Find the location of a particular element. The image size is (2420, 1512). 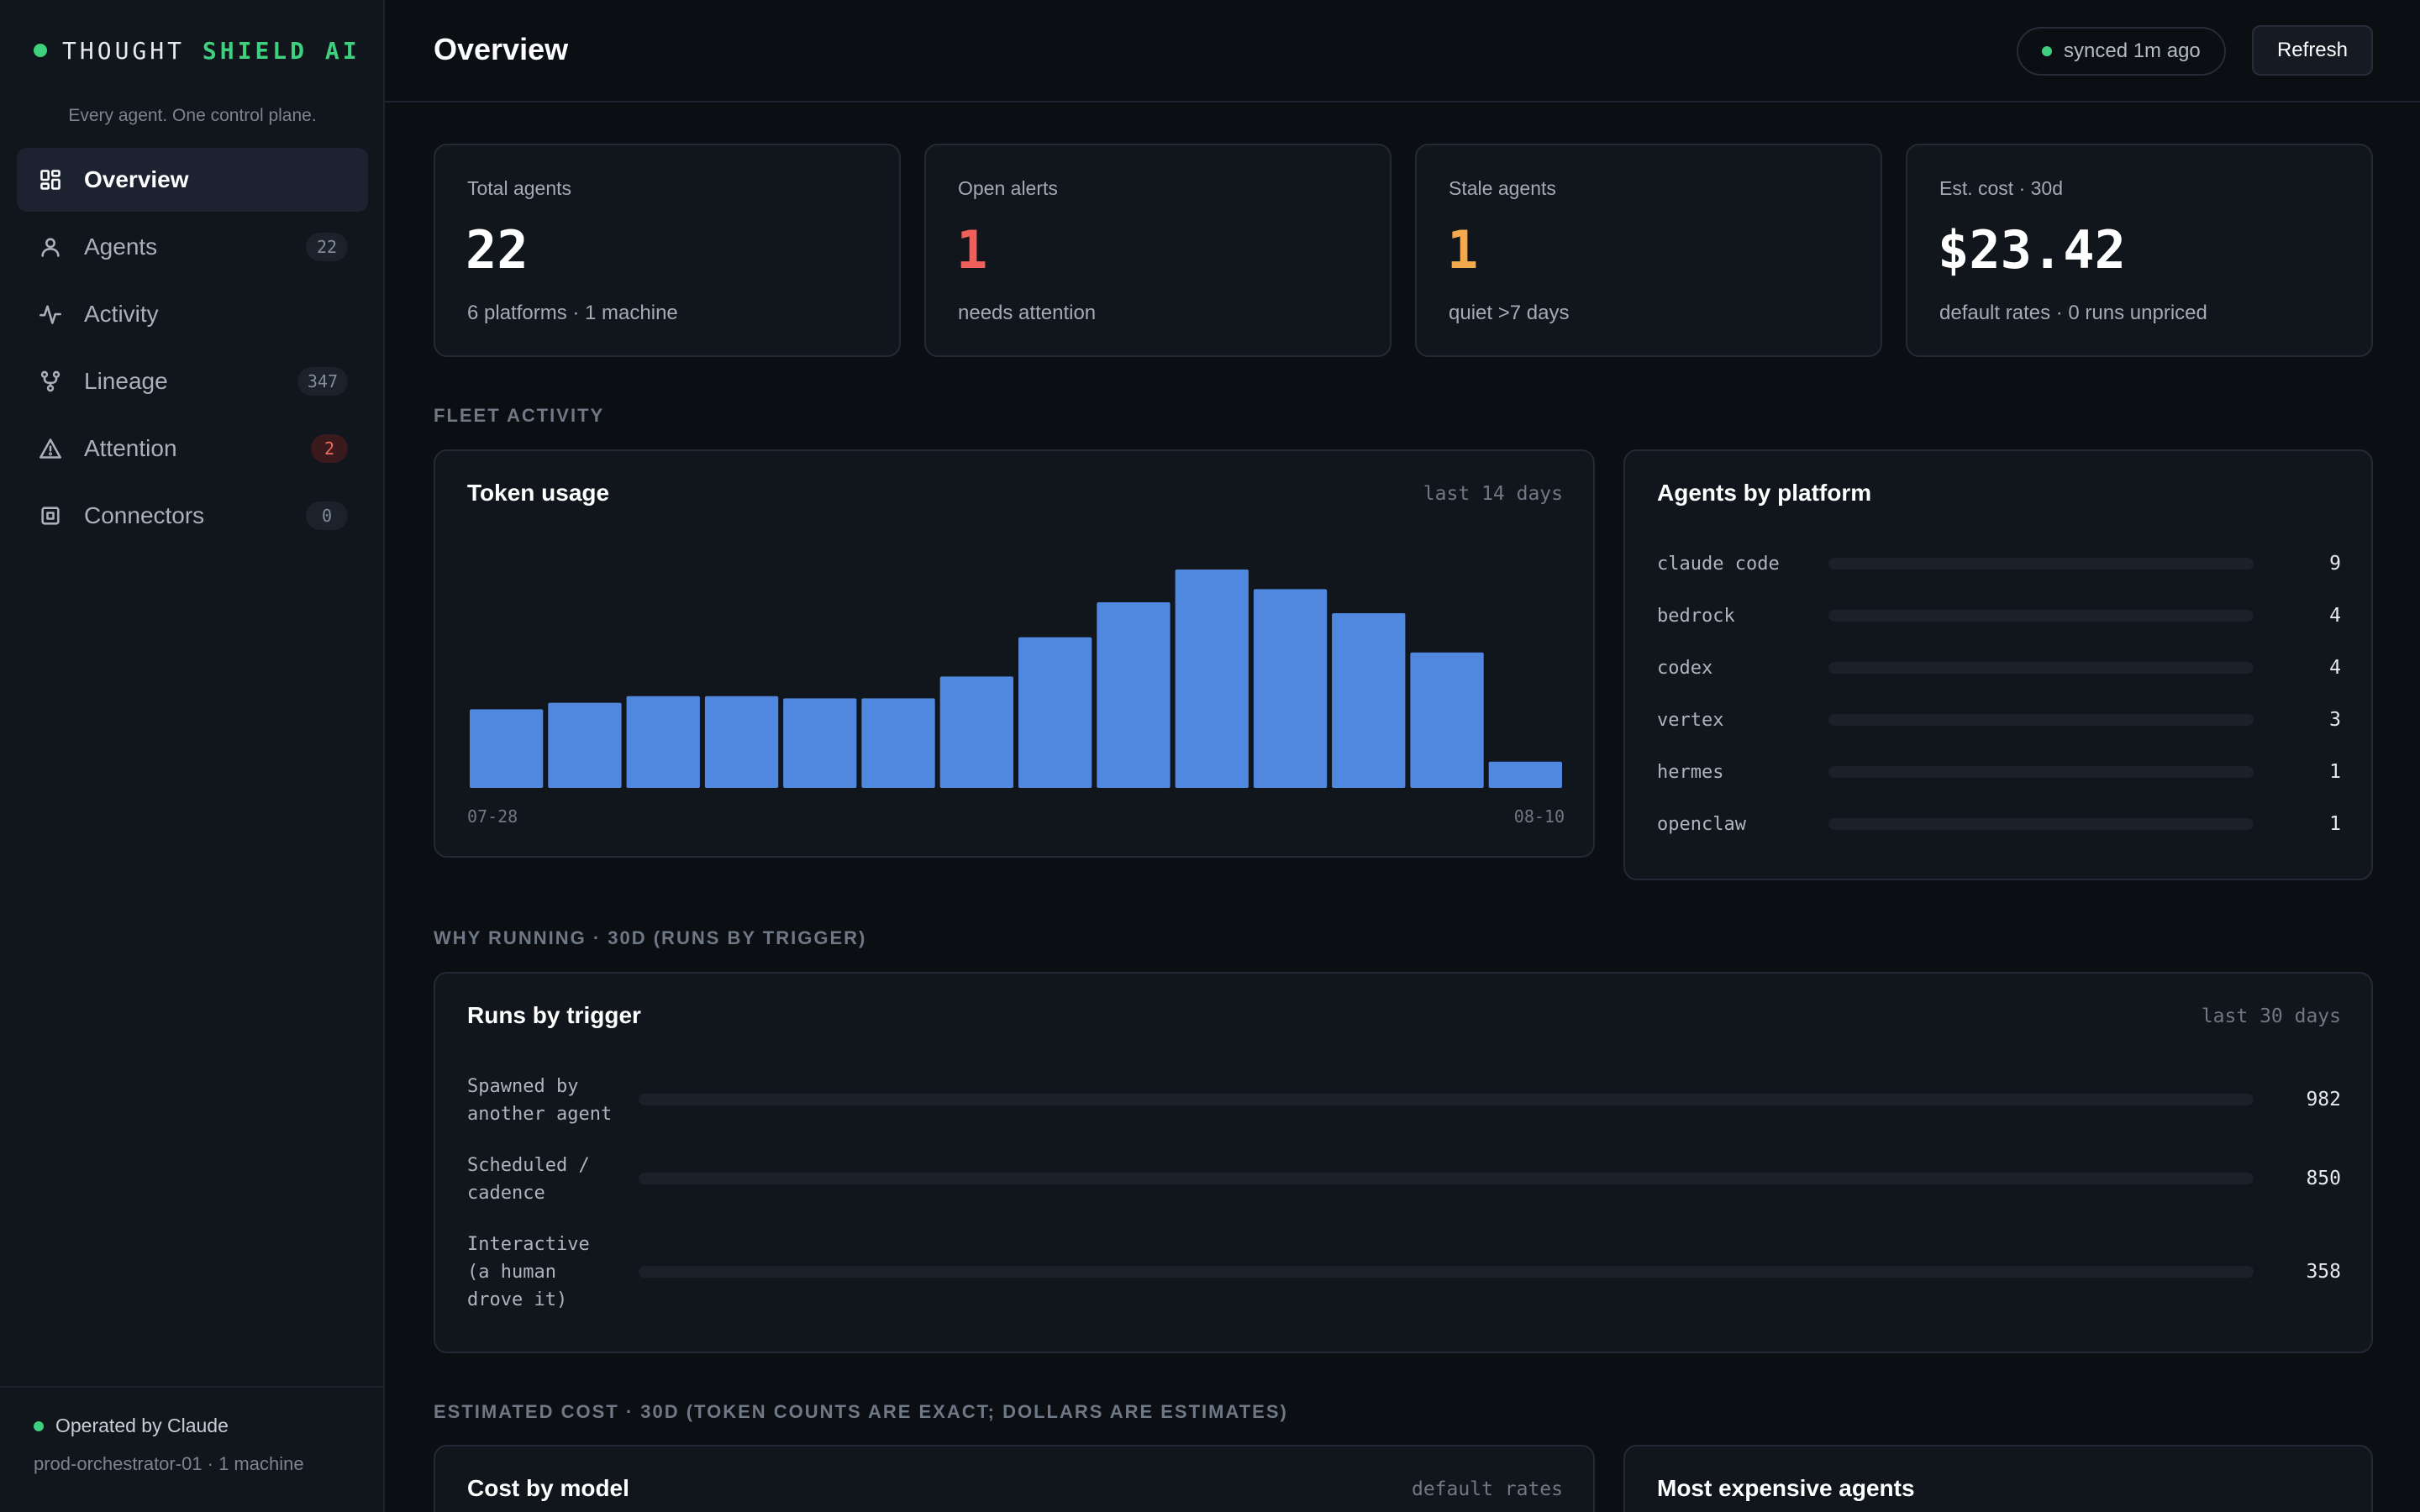

trigger-count: 850 is located at coordinates (2324, 1178).